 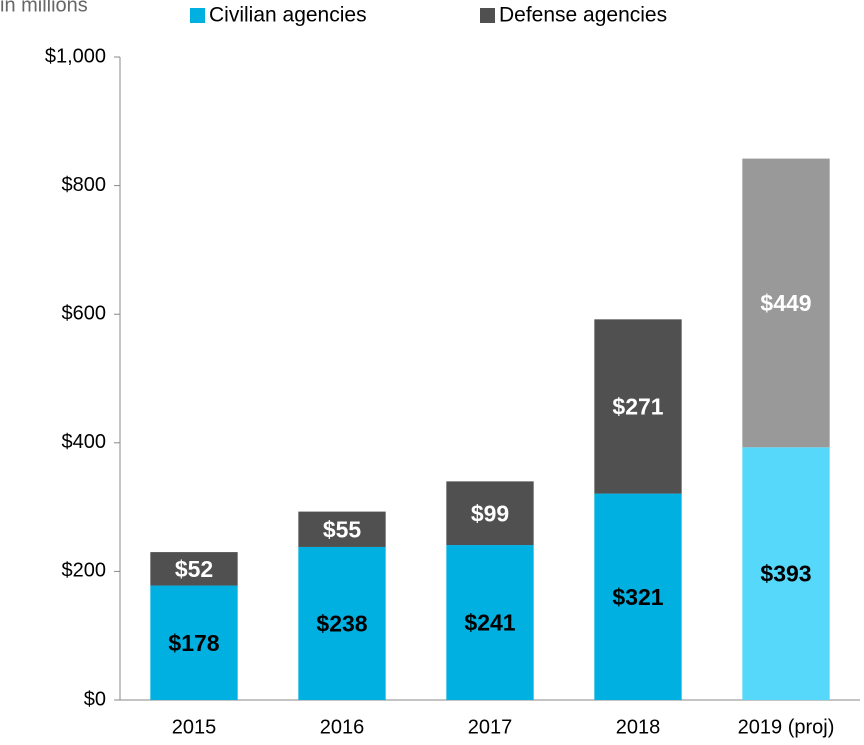 What do you see at coordinates (44, 8) in the screenshot?
I see `chart-subtitle: in millions` at bounding box center [44, 8].